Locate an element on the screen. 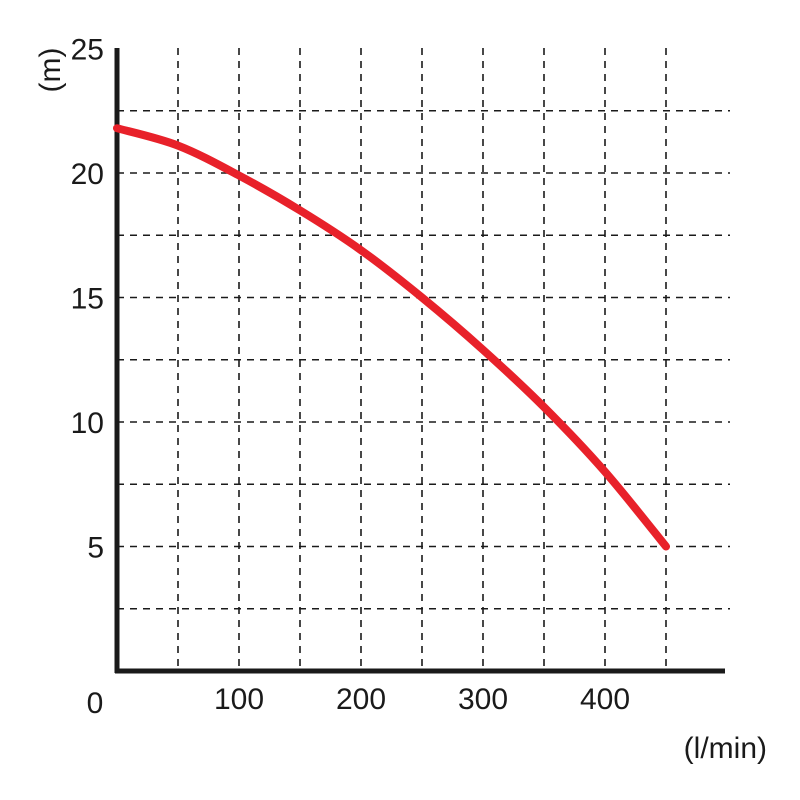 The image size is (800, 800). x-tick-label: 100 is located at coordinates (239, 699).